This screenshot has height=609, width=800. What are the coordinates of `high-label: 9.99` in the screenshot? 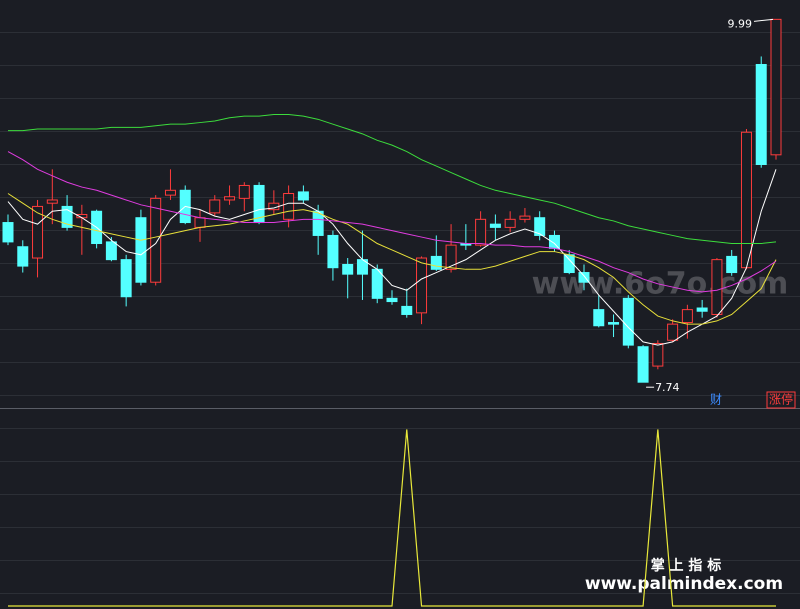 It's located at (740, 23).